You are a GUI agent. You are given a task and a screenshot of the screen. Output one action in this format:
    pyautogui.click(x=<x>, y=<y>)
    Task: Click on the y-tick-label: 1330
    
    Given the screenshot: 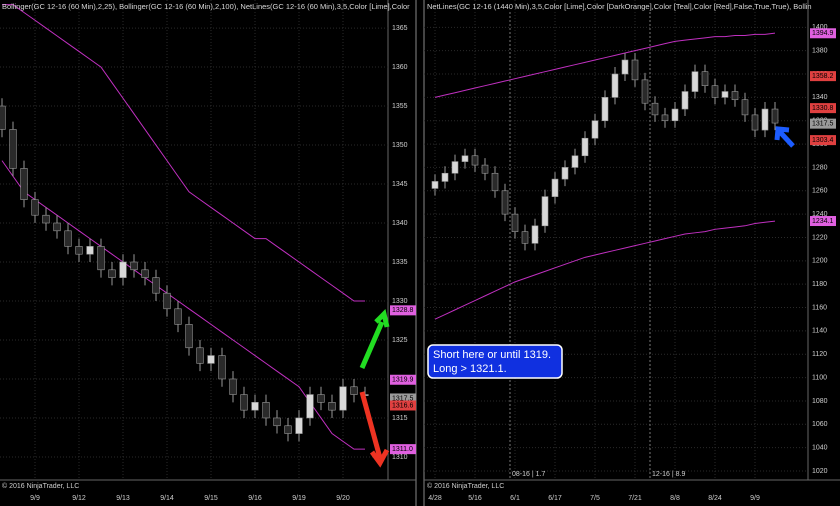 What is the action you would take?
    pyautogui.click(x=400, y=301)
    